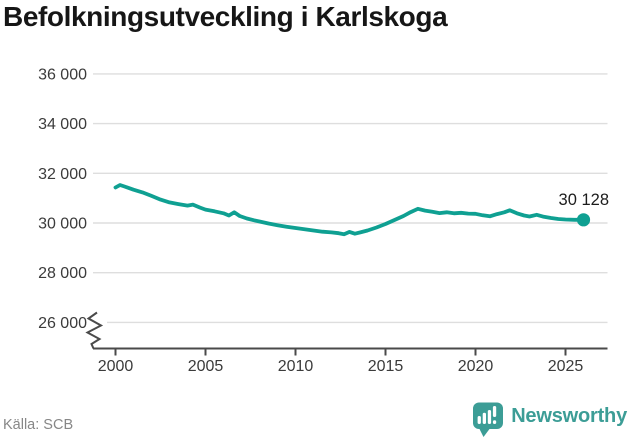 The height and width of the screenshot is (439, 631). I want to click on x-tick-label: 2015, so click(386, 366).